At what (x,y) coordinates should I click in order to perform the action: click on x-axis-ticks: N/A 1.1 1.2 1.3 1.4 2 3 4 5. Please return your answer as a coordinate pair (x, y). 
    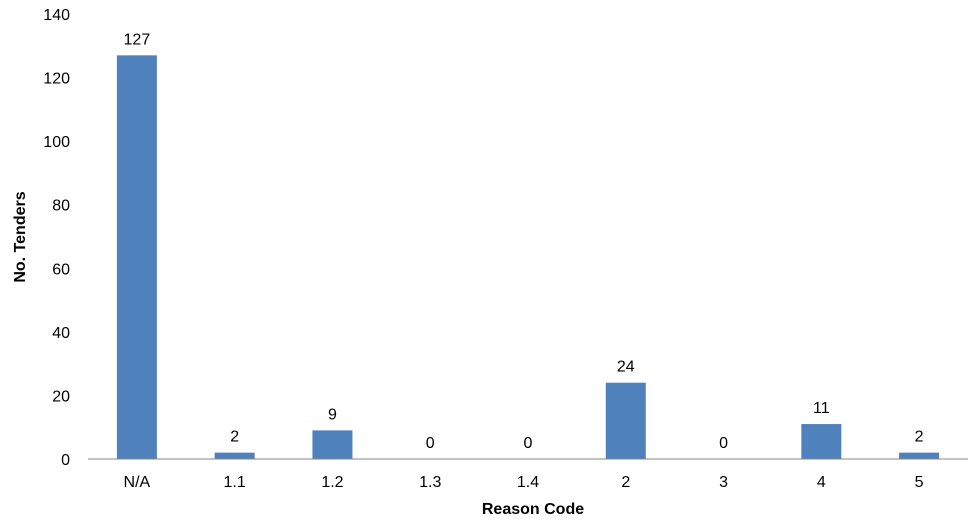
    Looking at the image, I should click on (524, 482).